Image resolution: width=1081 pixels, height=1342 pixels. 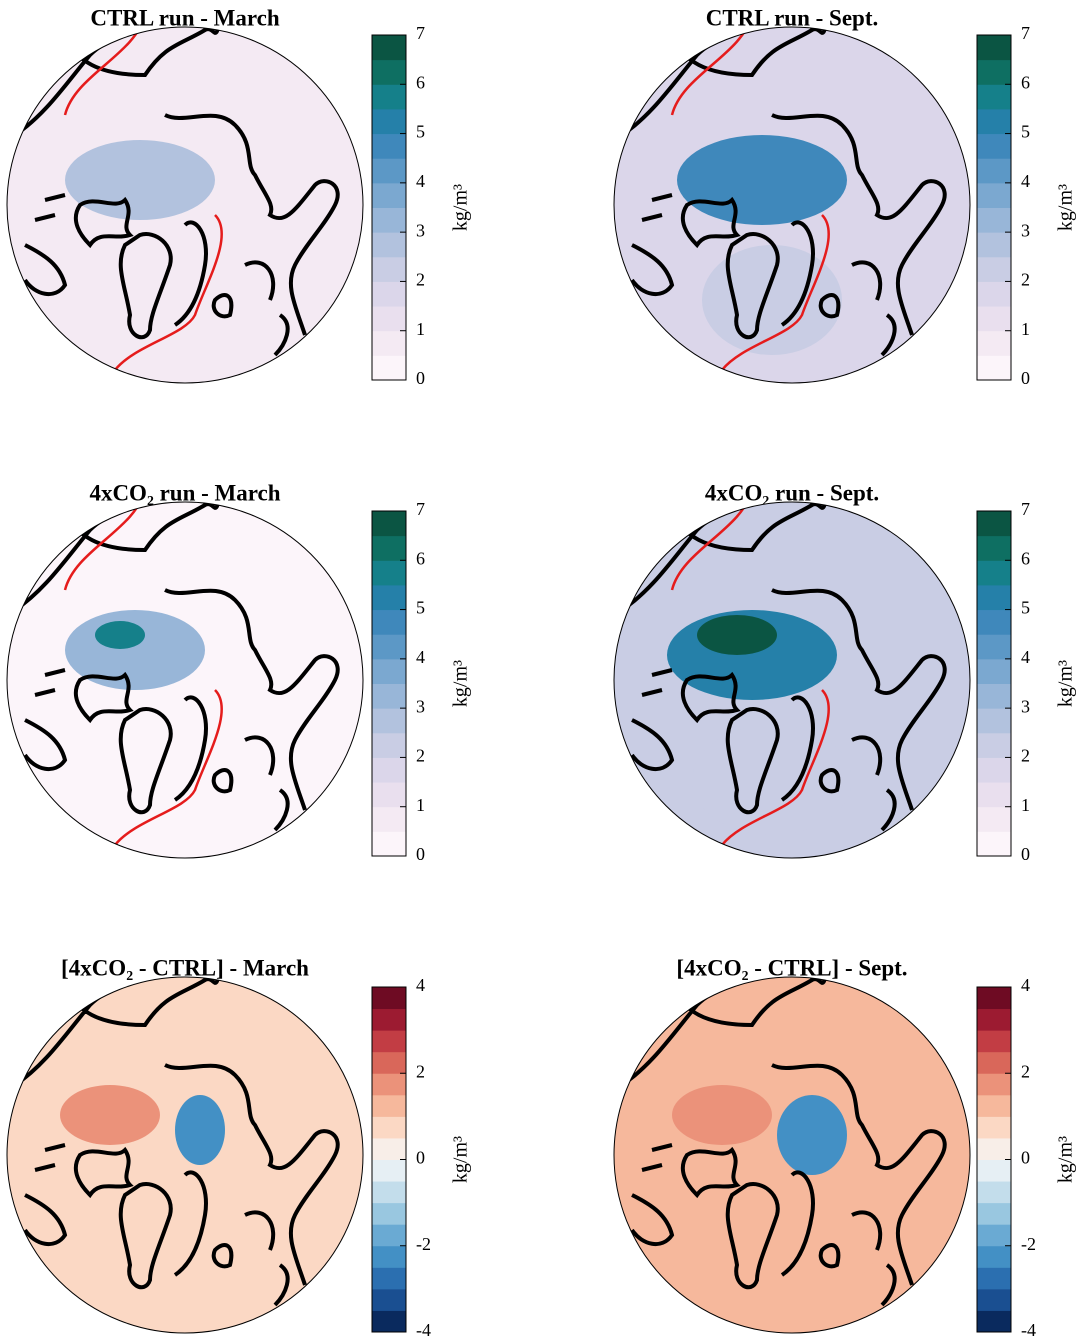 What do you see at coordinates (185, 967) in the screenshot?
I see `panel-title: [4xCO₂ - CTRL] - March` at bounding box center [185, 967].